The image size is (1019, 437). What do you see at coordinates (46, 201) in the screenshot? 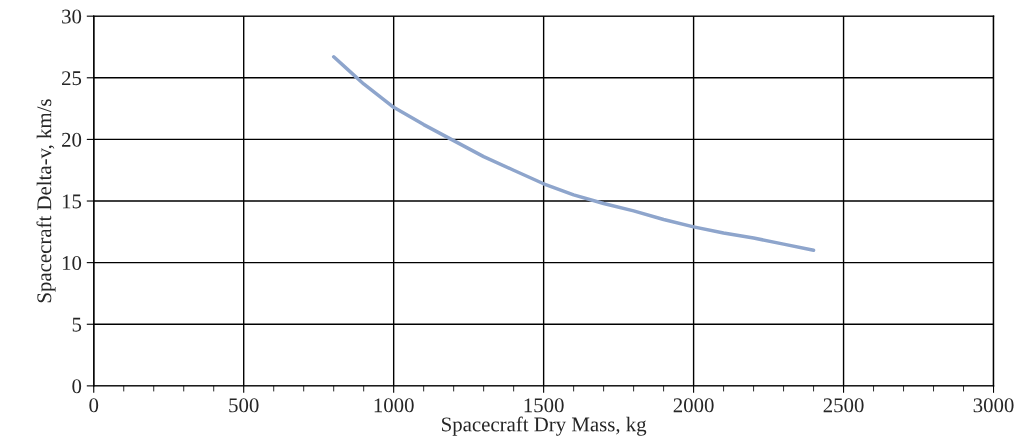
I see `y-axis-title: Spacecraft Delta-v, km/s` at bounding box center [46, 201].